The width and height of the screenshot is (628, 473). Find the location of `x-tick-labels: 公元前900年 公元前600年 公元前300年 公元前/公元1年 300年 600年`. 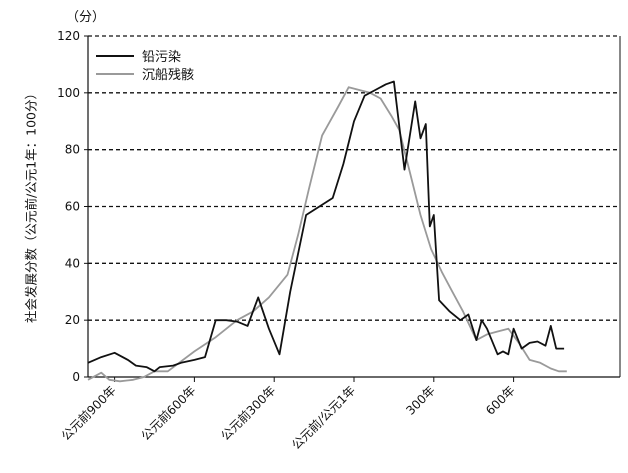

x-tick-labels: 公元前900年 公元前600年 公元前300年 公元前/公元1年 300年 600年 is located at coordinates (288, 414).